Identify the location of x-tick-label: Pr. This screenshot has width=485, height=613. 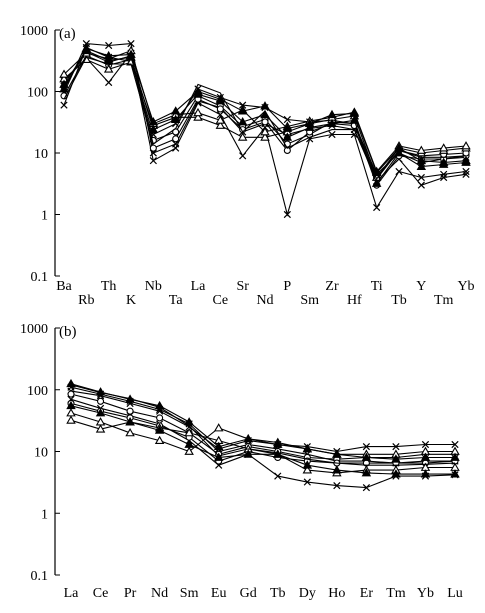
(130, 593).